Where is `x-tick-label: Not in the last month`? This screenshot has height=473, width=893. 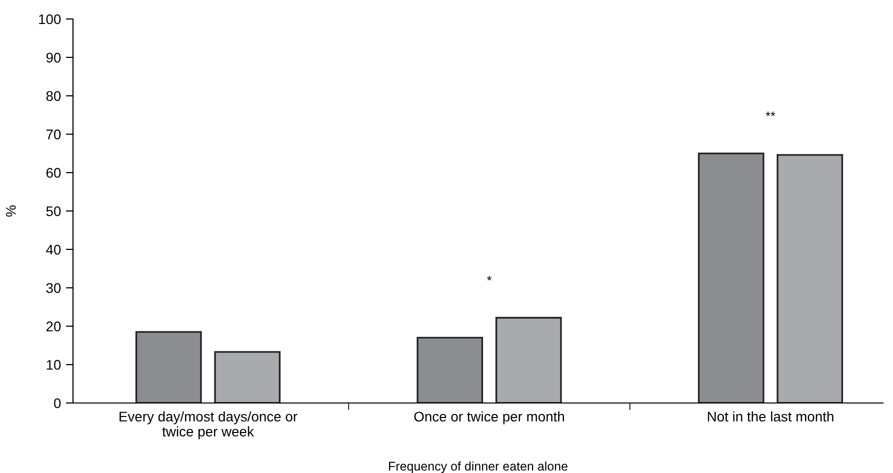 x-tick-label: Not in the last month is located at coordinates (771, 416).